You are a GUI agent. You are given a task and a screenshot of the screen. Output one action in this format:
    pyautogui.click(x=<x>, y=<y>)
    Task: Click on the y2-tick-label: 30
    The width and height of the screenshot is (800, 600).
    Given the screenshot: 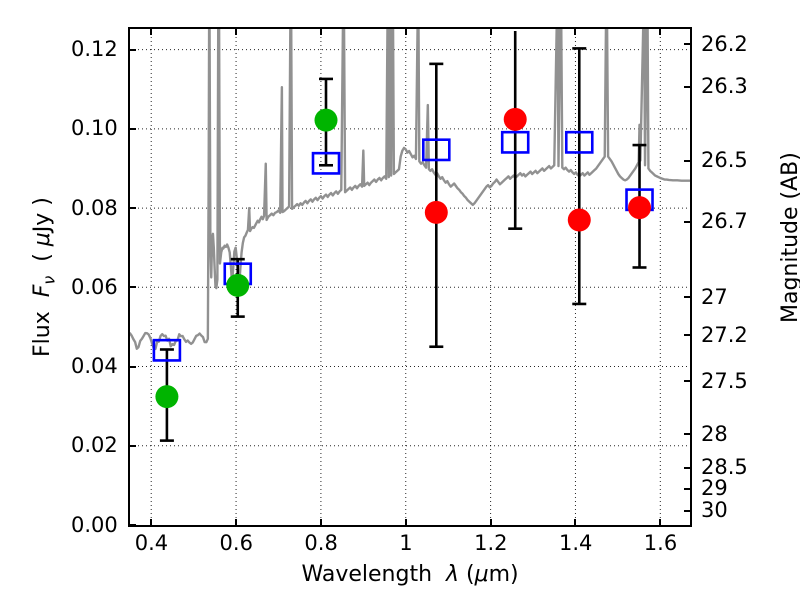 What is the action you would take?
    pyautogui.click(x=714, y=510)
    